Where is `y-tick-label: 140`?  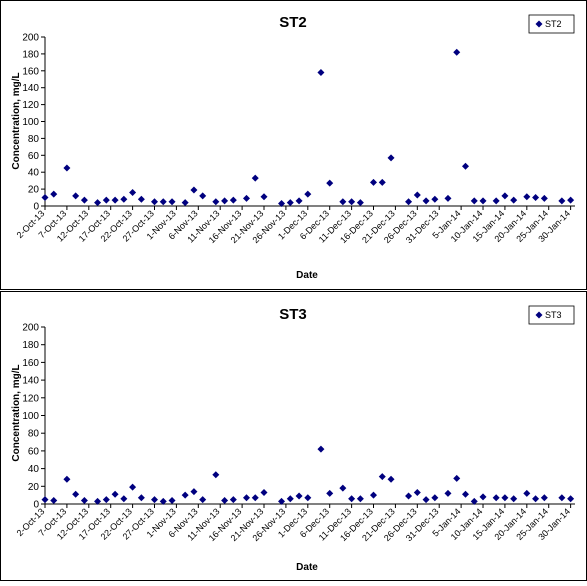
y-tick-label: 140 is located at coordinates (30, 88).